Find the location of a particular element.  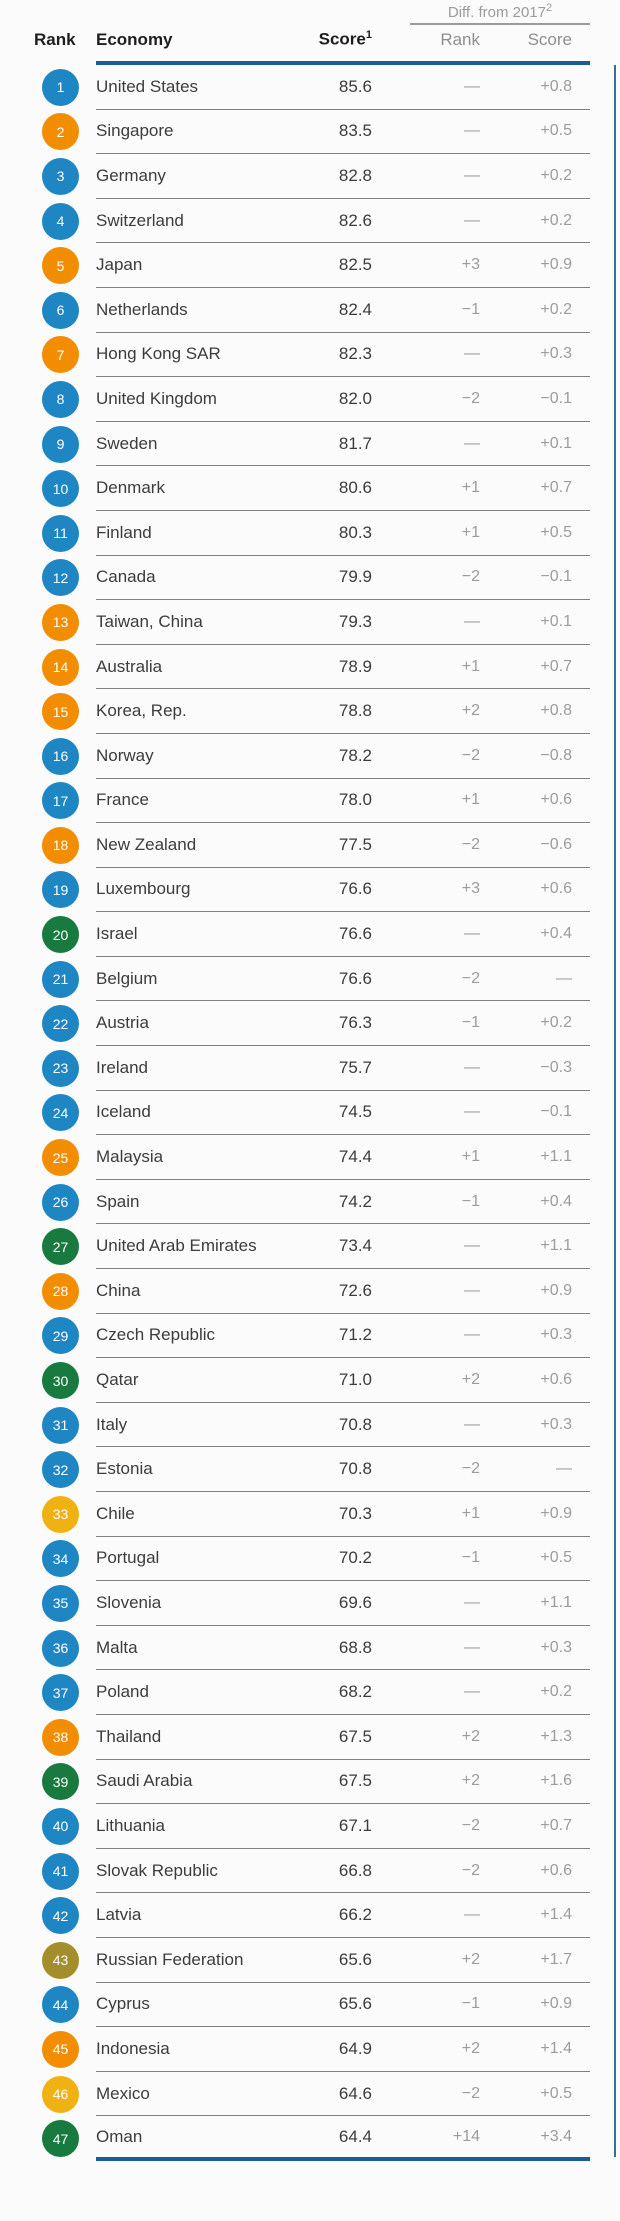

column-header-score: Score1 is located at coordinates (332, 39).